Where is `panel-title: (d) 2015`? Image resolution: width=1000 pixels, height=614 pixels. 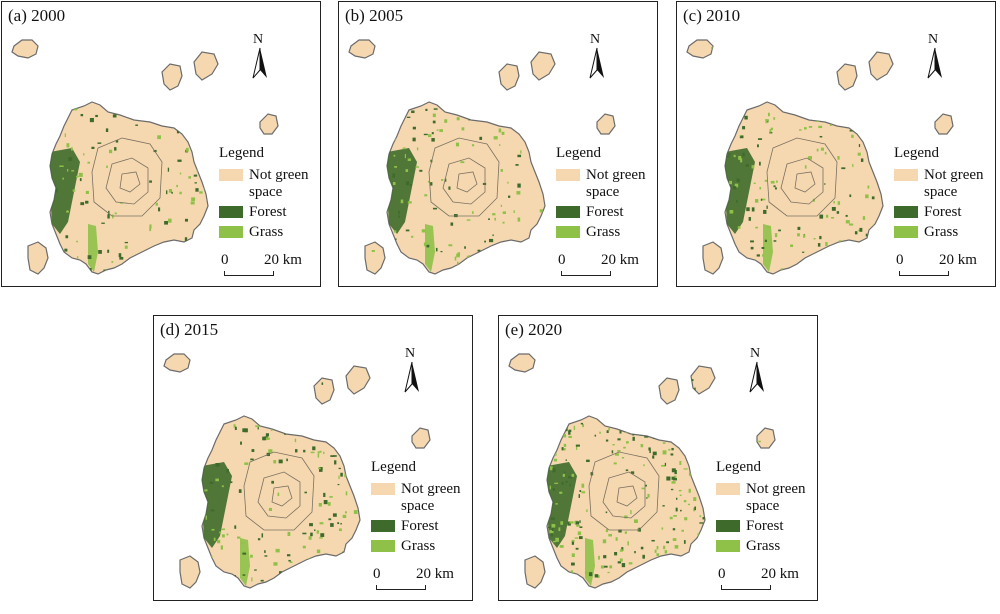 panel-title: (d) 2015 is located at coordinates (189, 329).